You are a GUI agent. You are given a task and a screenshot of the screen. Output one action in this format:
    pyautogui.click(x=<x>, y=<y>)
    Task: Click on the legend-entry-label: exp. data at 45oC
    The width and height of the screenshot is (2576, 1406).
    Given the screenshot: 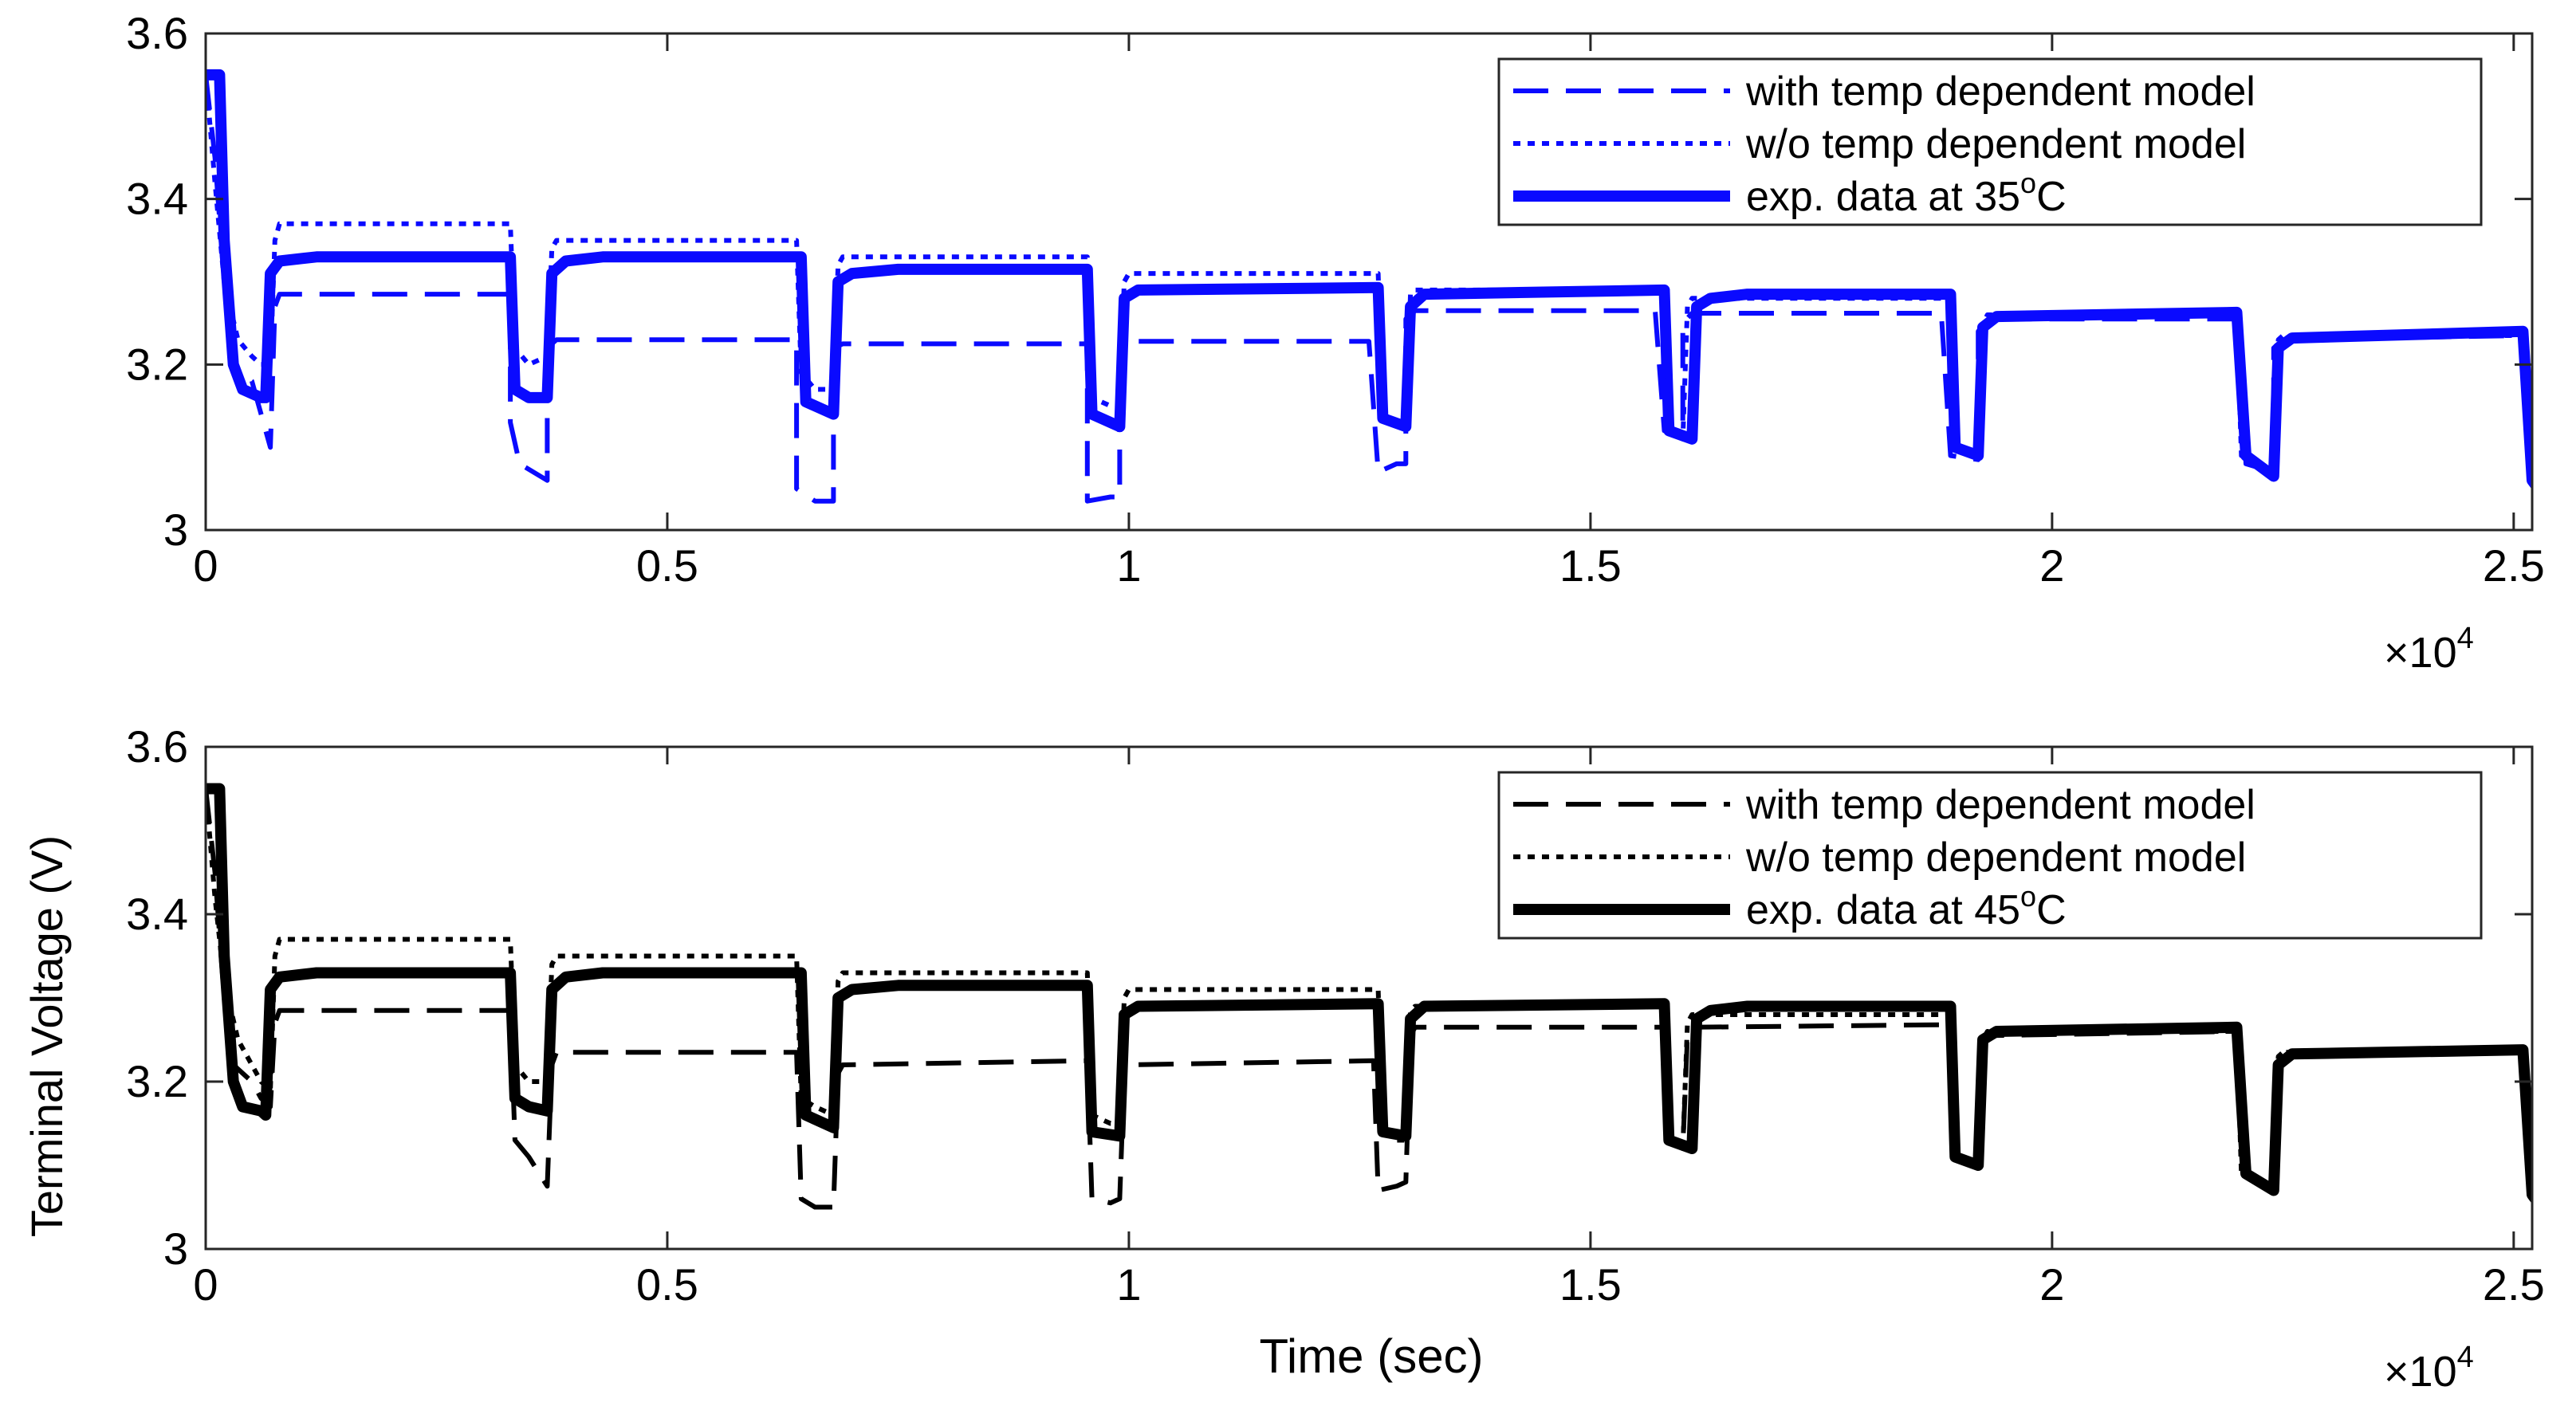 What is the action you would take?
    pyautogui.click(x=1906, y=906)
    